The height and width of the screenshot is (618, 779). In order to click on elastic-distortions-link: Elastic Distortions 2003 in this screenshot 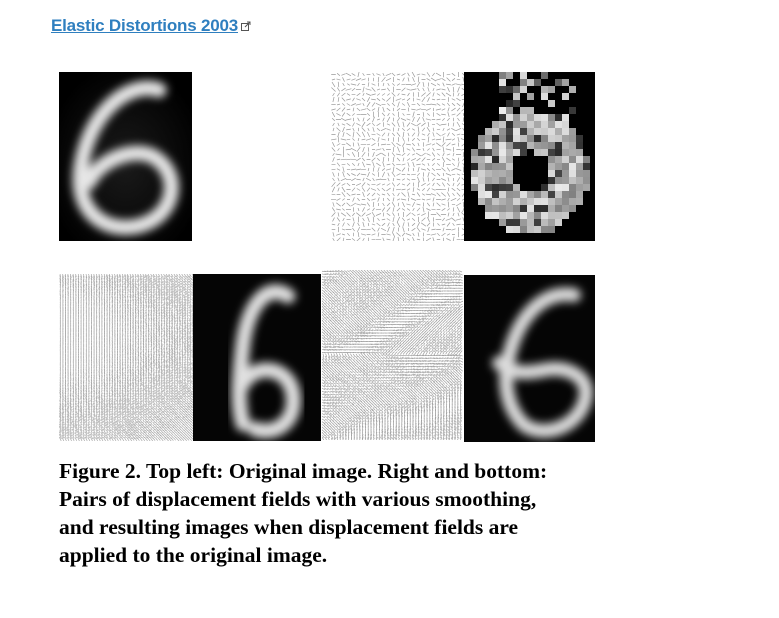, I will do `click(151, 26)`.